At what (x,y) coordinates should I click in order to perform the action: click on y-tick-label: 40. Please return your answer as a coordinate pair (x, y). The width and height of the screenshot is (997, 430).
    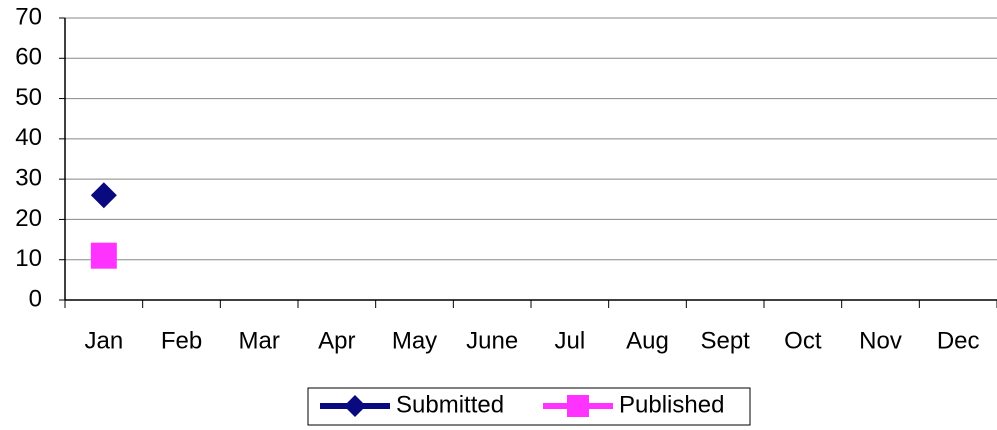
    Looking at the image, I should click on (28, 137).